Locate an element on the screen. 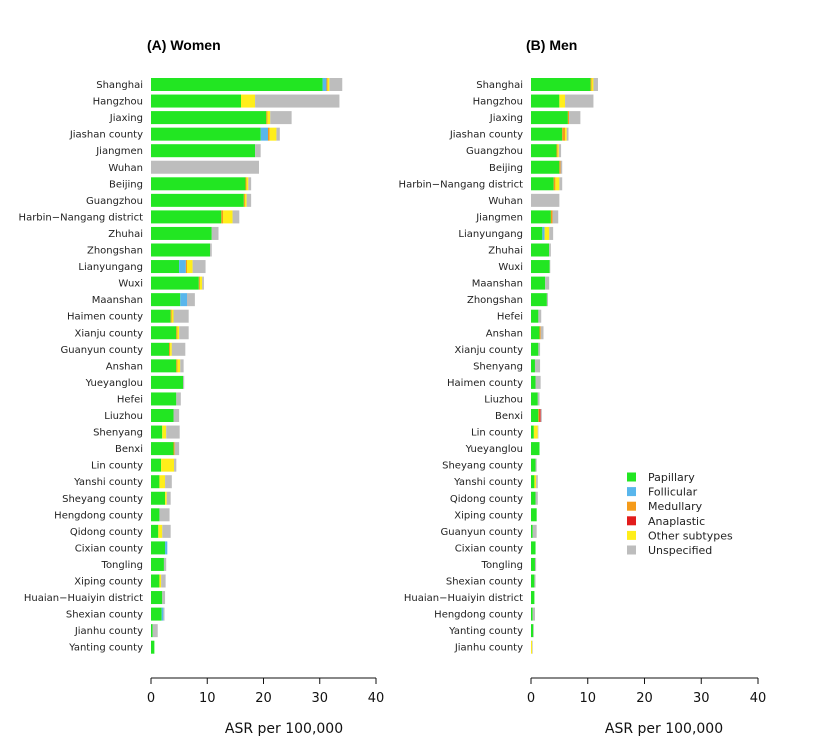  legend-label: Other subtypes is located at coordinates (690, 535).